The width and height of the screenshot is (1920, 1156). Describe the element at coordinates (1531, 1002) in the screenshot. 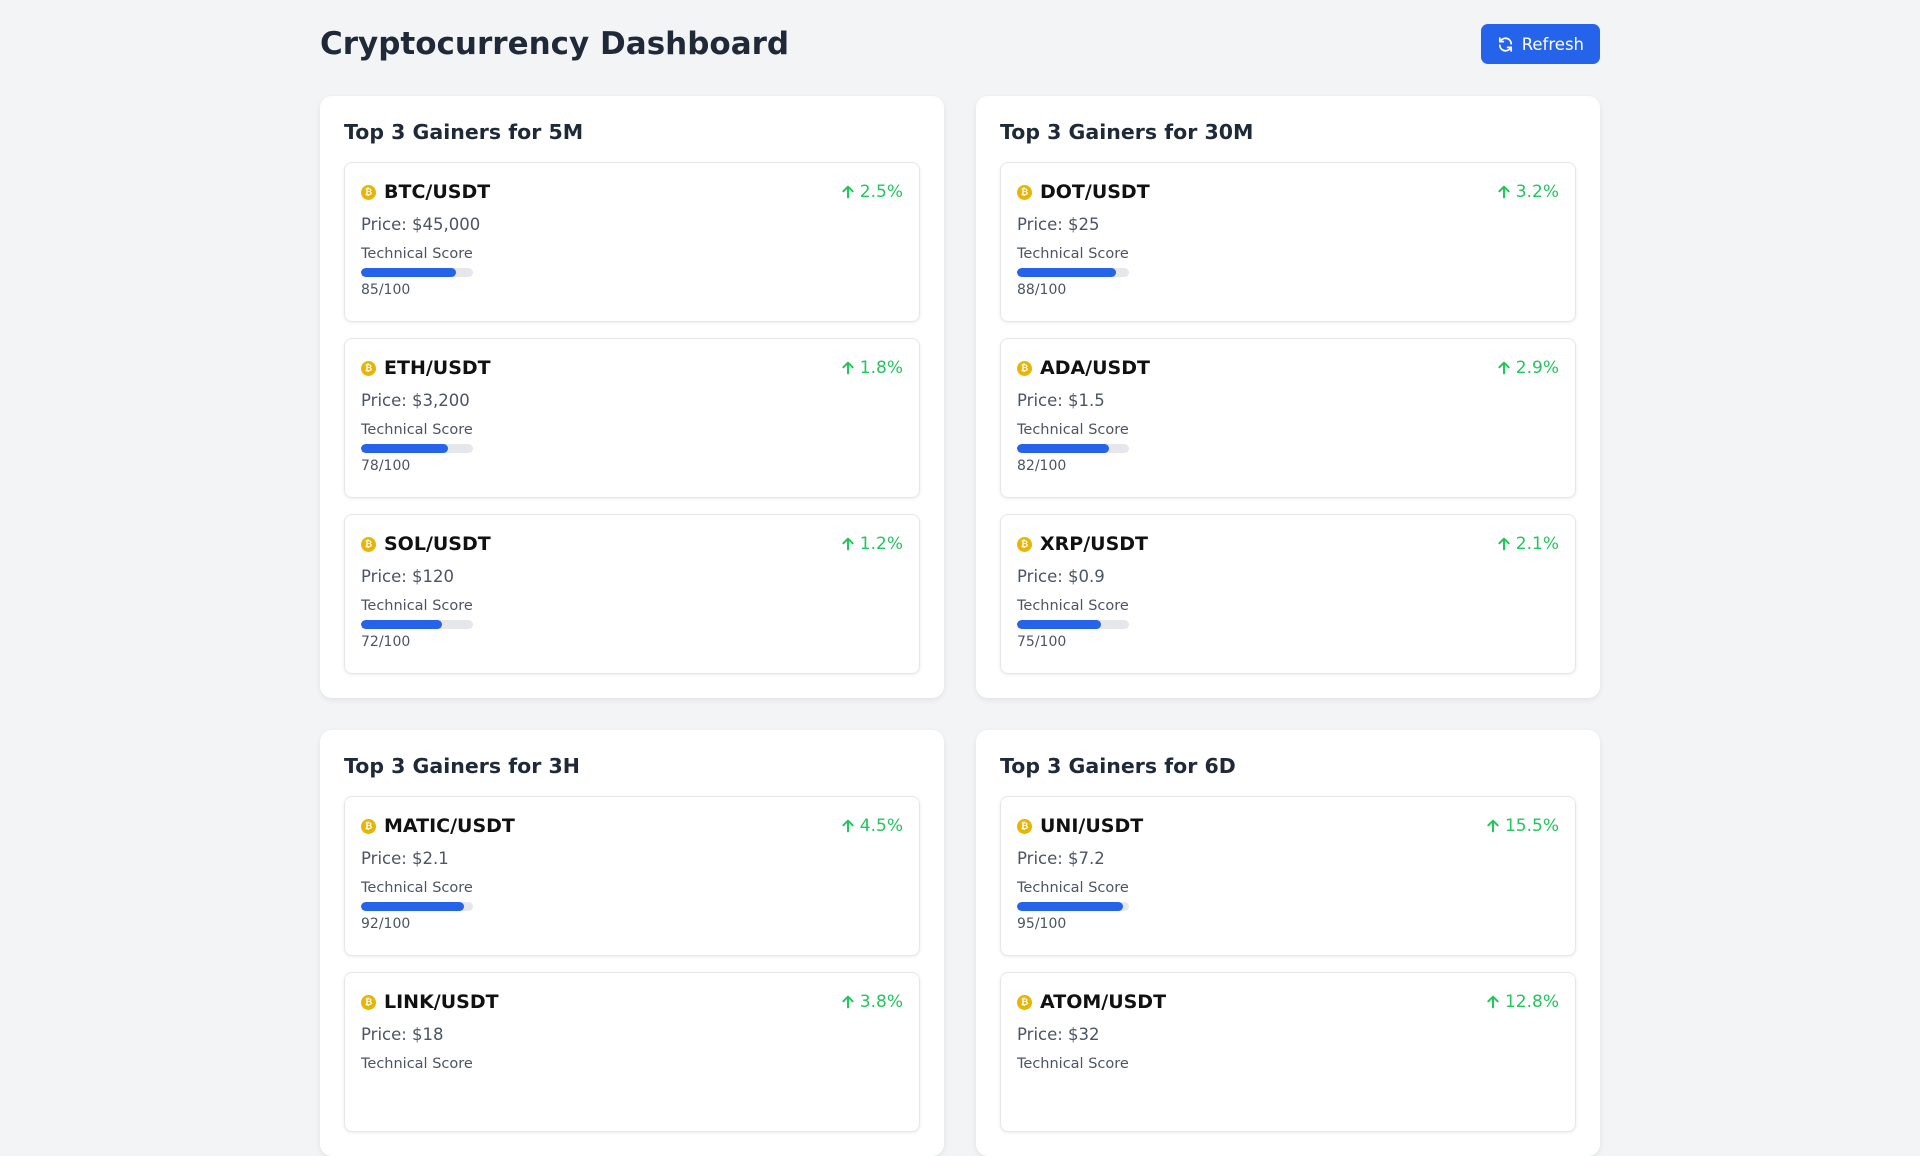

I see `price-change: 12.8%` at that location.